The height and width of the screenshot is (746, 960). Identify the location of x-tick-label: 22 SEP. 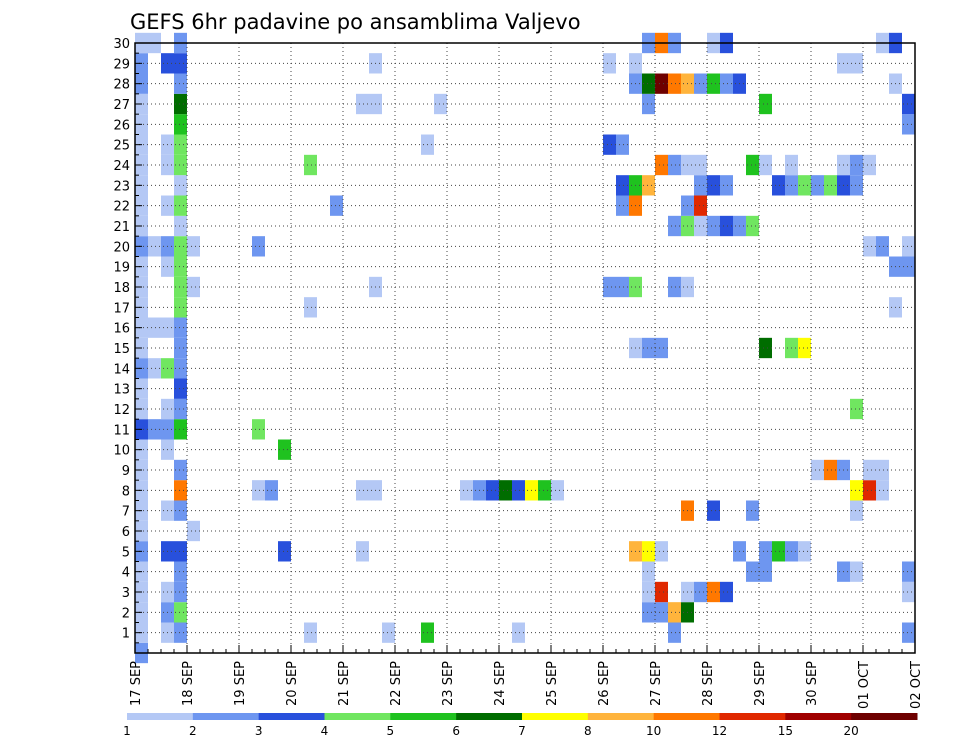
(396, 683).